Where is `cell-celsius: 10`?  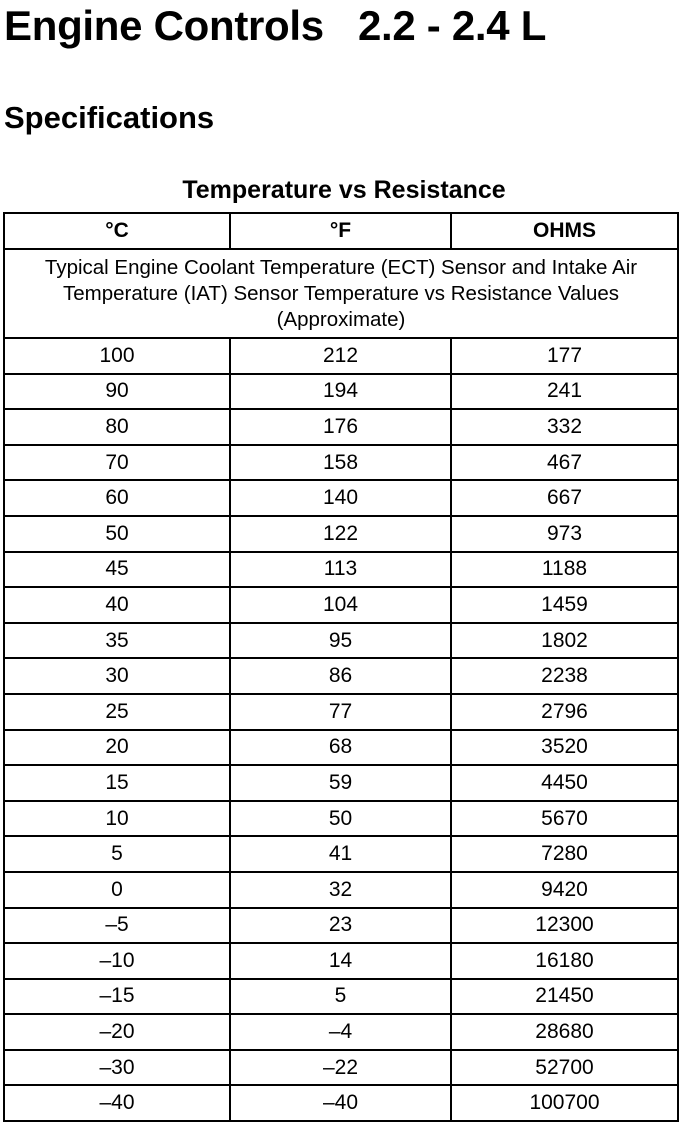 cell-celsius: 10 is located at coordinates (117, 818).